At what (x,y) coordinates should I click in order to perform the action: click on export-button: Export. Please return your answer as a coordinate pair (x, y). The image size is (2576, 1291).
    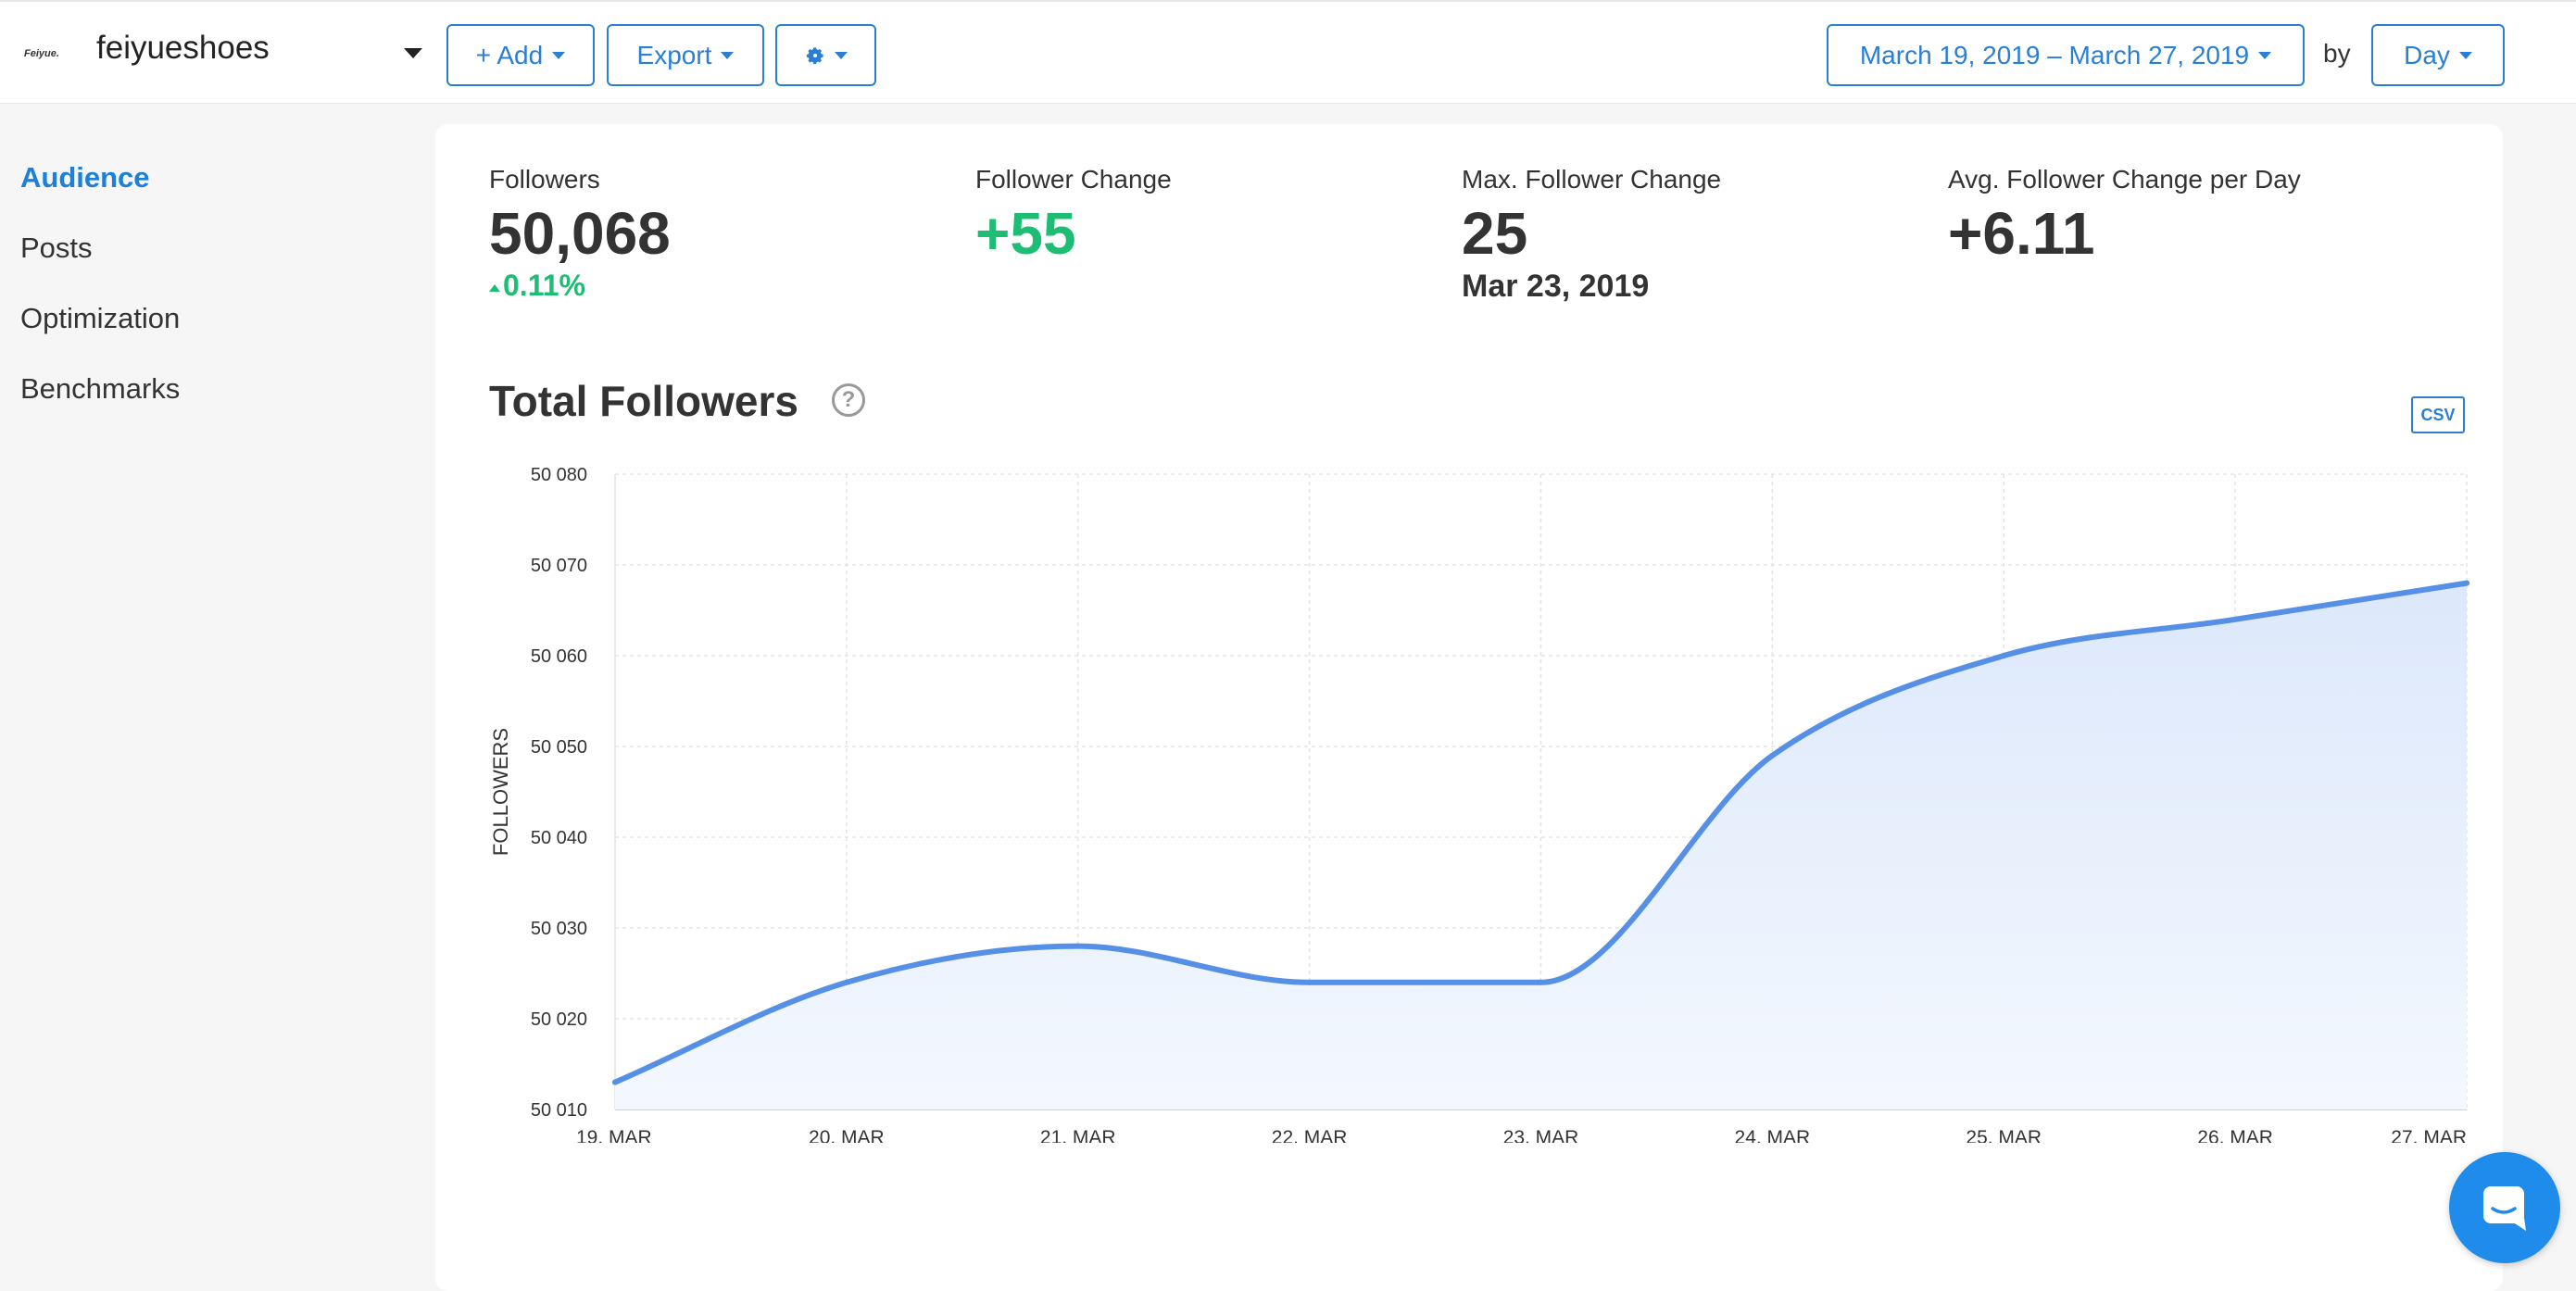
    Looking at the image, I should click on (685, 55).